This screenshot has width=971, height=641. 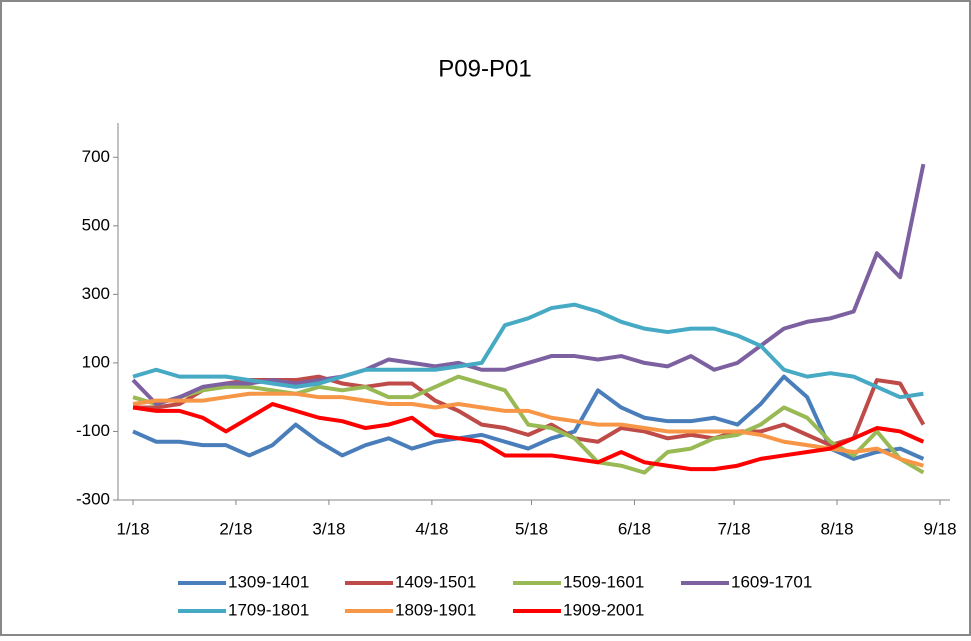 I want to click on legend-label: 1609-1701, so click(x=771, y=581).